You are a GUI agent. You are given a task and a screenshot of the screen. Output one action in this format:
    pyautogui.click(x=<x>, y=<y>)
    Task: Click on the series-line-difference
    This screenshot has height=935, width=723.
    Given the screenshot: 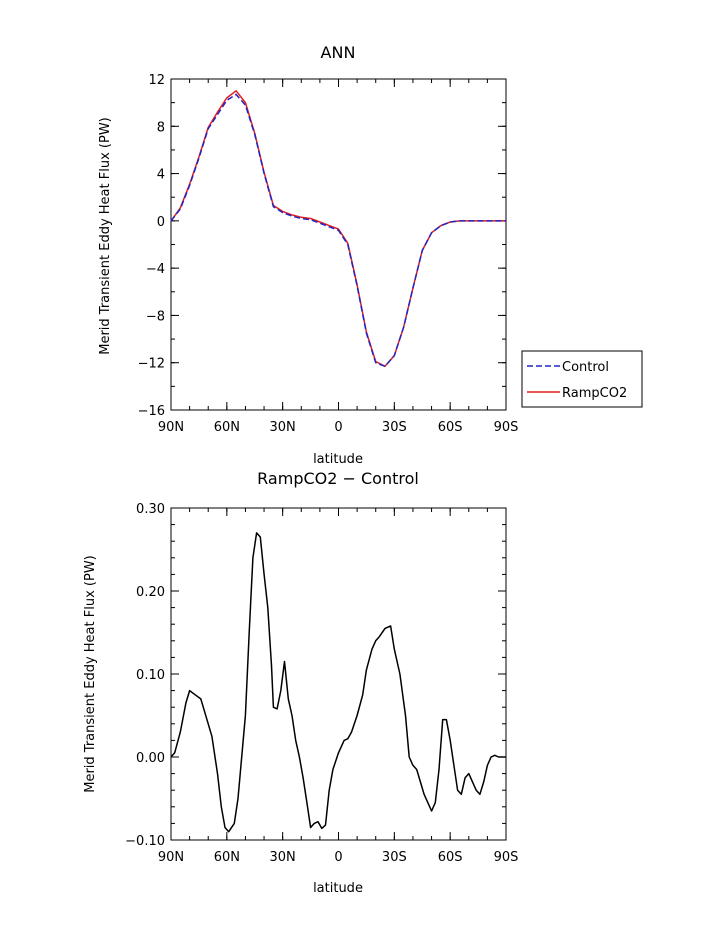 What is the action you would take?
    pyautogui.click(x=338, y=682)
    